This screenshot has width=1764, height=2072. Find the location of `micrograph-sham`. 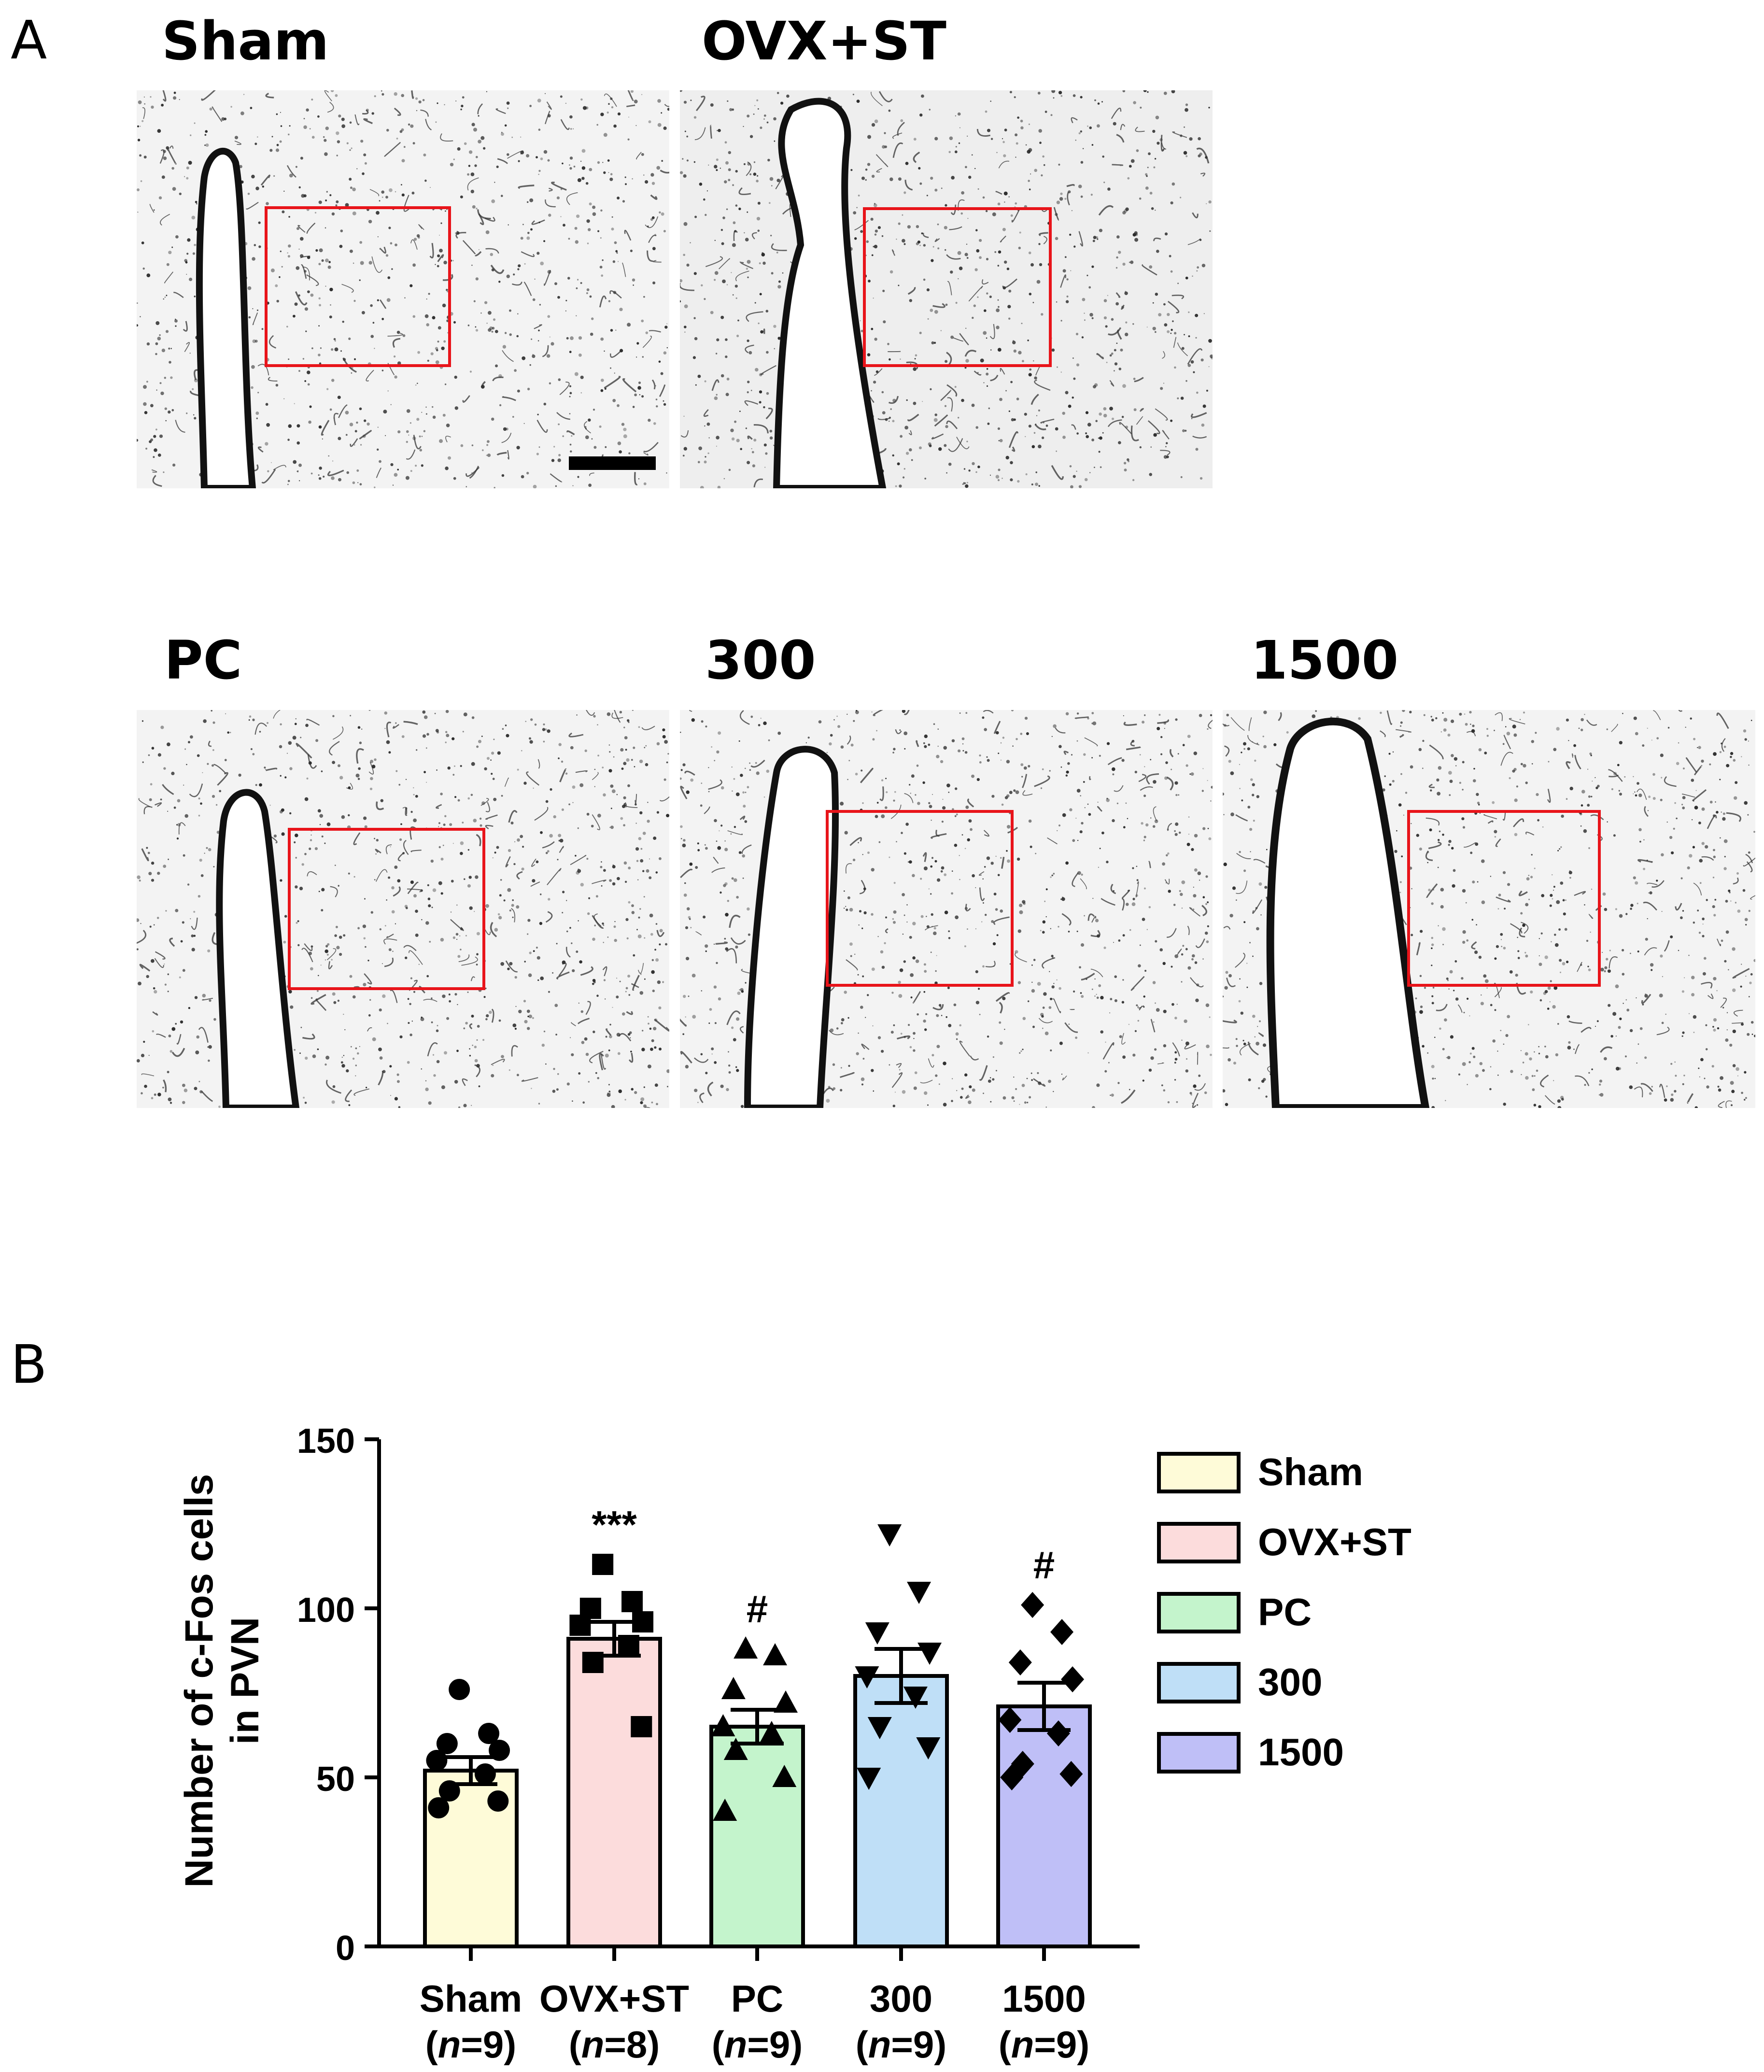

micrograph-sham is located at coordinates (403, 289).